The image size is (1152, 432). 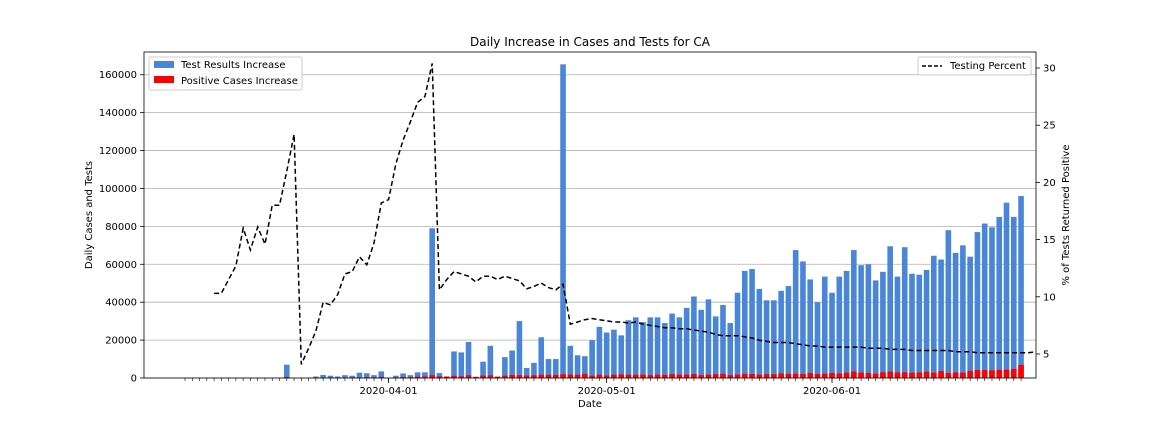 I want to click on legend-right: Testing Percent, so click(x=974, y=66).